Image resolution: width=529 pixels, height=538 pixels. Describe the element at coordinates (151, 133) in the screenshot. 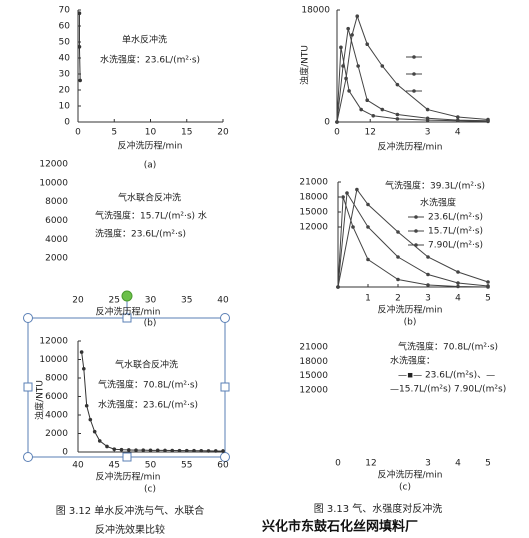

I see `x-tick-label: 10` at that location.